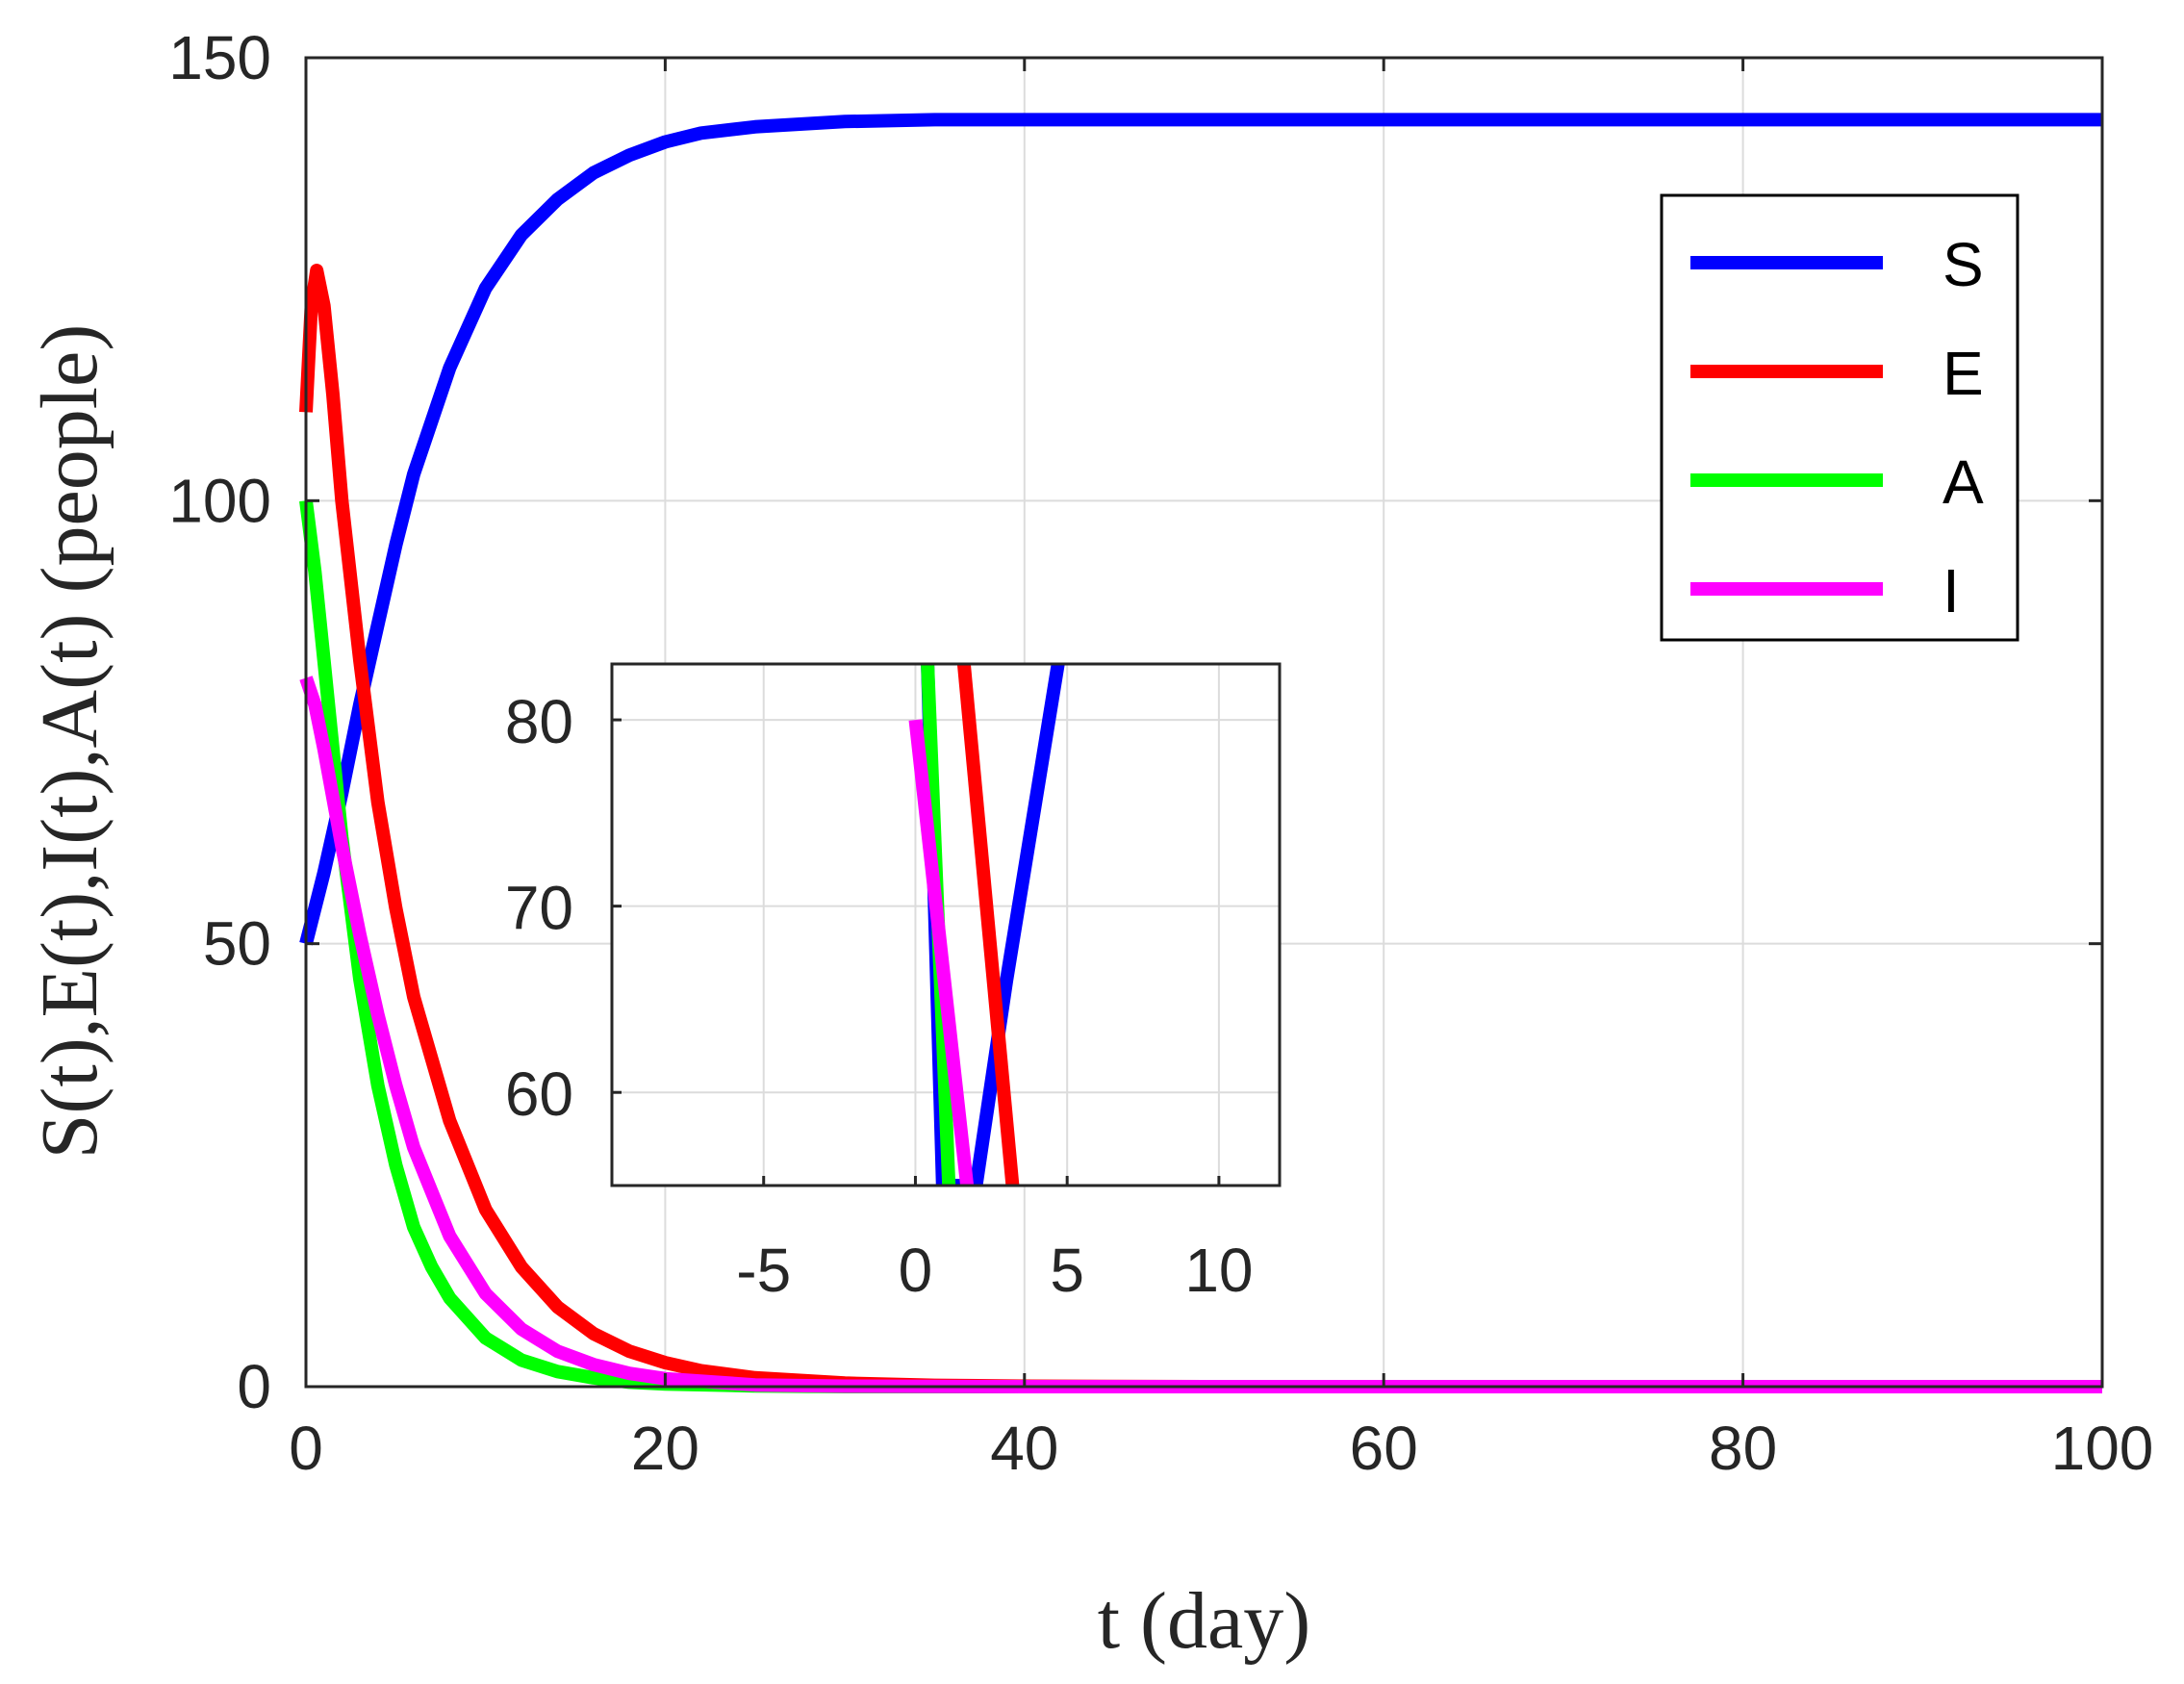  I want to click on inset-grid, so click(946, 925).